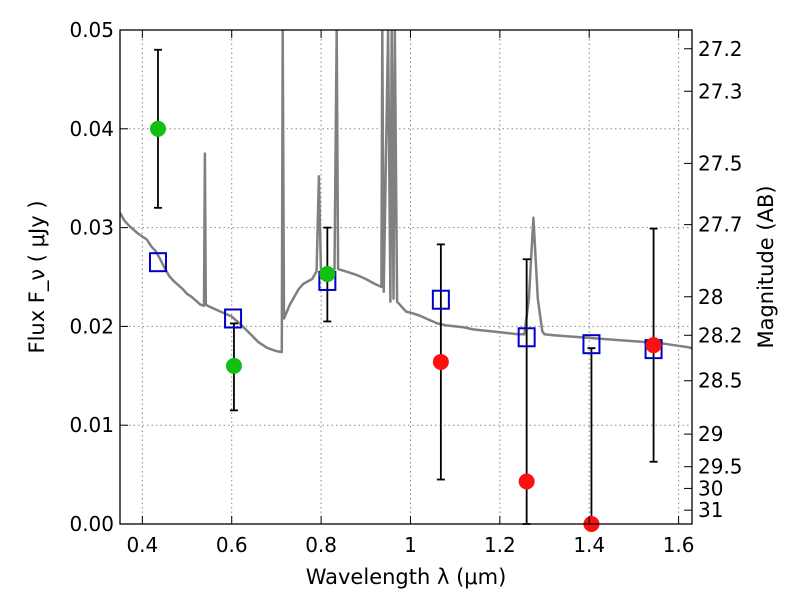 This screenshot has height=600, width=800. I want to click on y-tick-label: 0.04, so click(91, 129).